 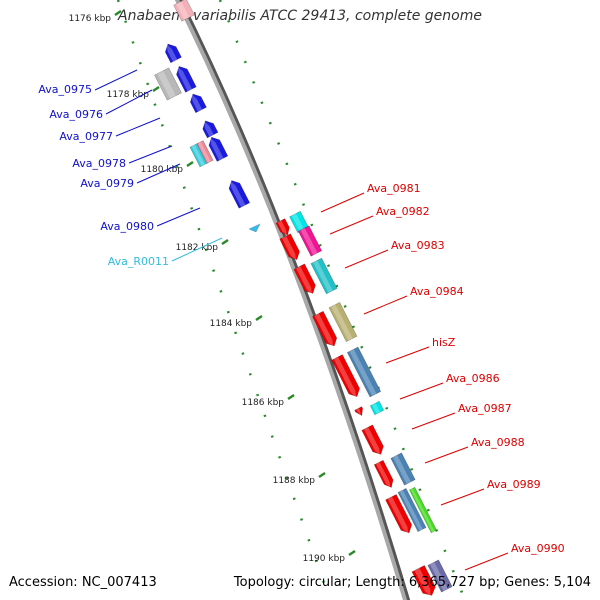 What do you see at coordinates (205, 152) in the screenshot?
I see `gene-ava-0979b` at bounding box center [205, 152].